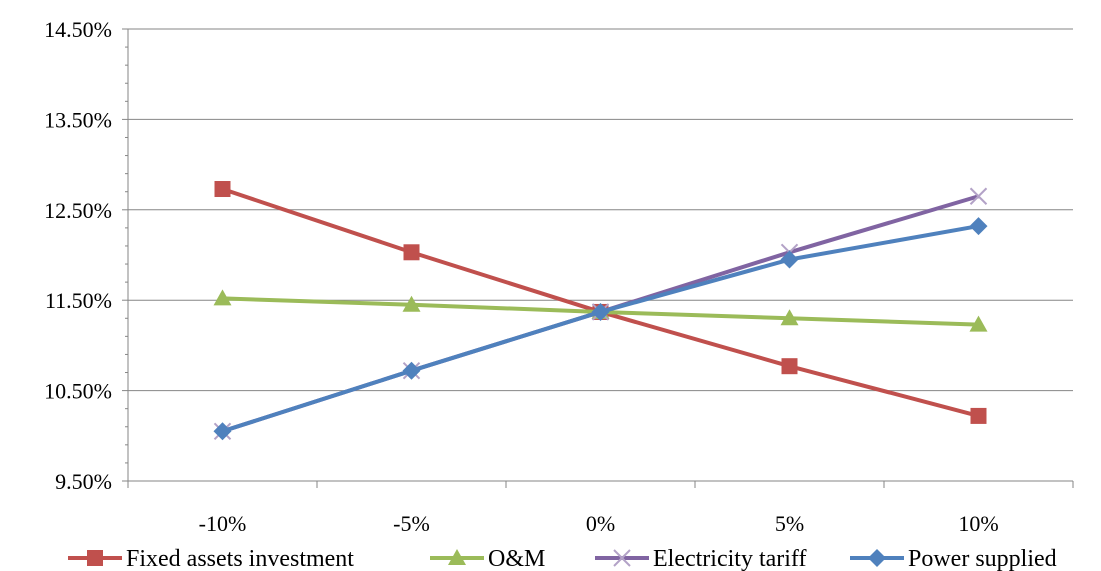 This screenshot has height=571, width=1101. I want to click on x-tick-label: 0%, so click(600, 523).